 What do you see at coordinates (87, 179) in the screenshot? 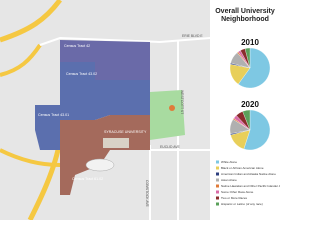
I see `map-label: Census Tract 61.02` at bounding box center [87, 179].